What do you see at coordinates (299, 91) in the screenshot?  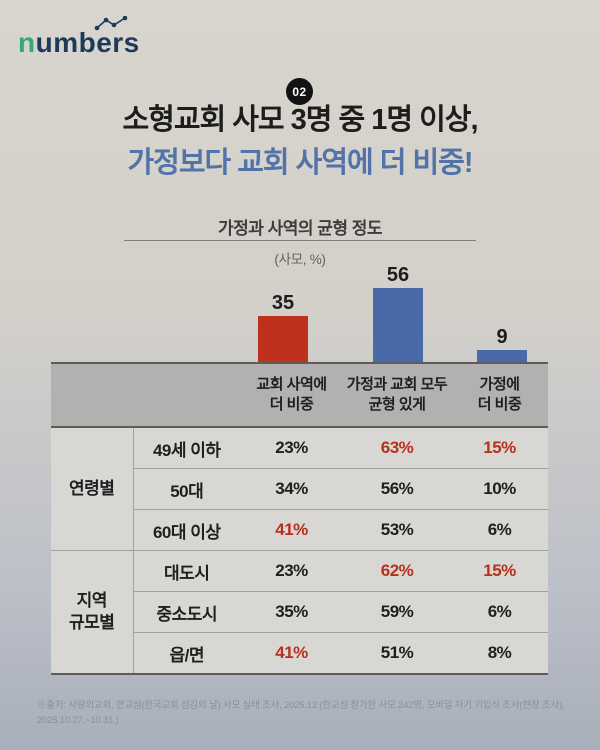 I see `section-number-badge: 02` at bounding box center [299, 91].